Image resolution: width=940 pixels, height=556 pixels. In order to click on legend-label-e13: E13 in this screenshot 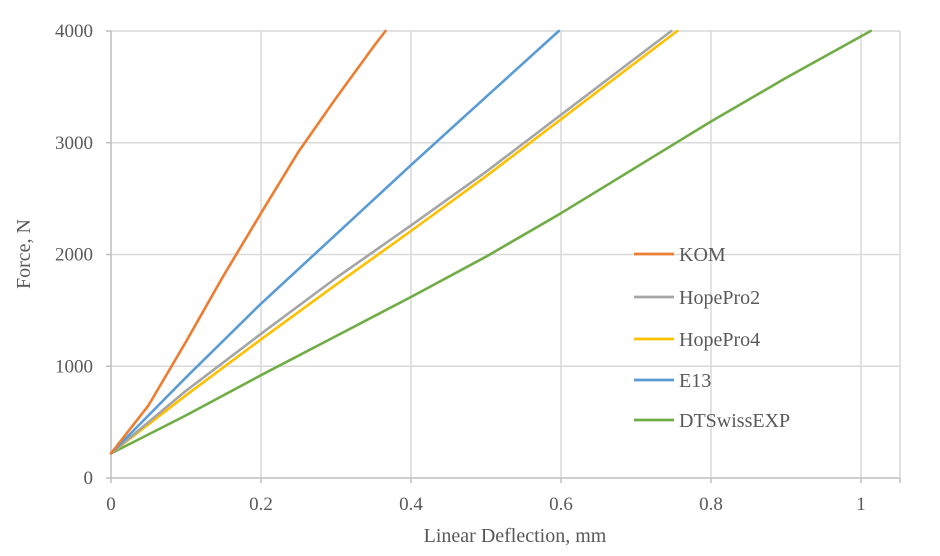, I will do `click(695, 381)`.